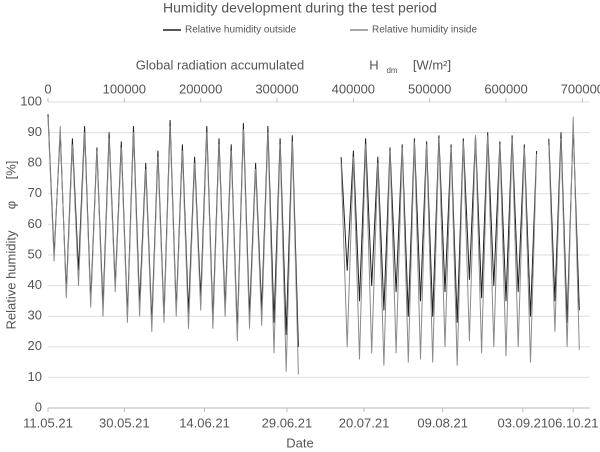  Describe the element at coordinates (432, 64) in the screenshot. I see `x2-axis-unit: [W/m²]` at that location.